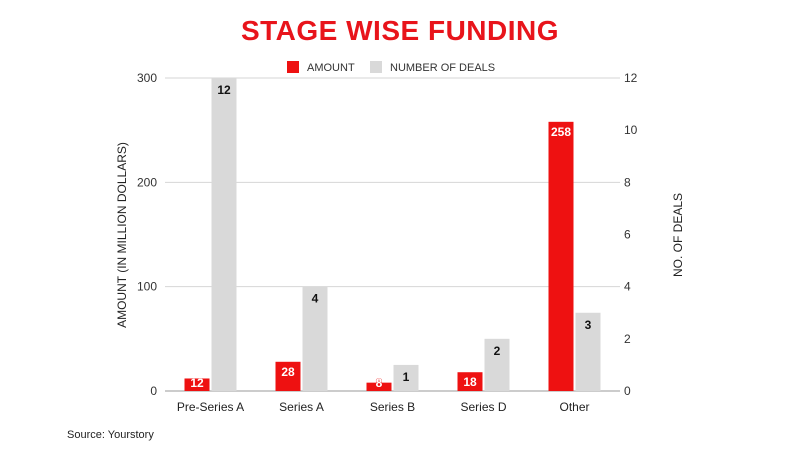 The height and width of the screenshot is (450, 800). I want to click on y-axis-right-ticks: 0 2 4 6 8 10 12, so click(631, 234).